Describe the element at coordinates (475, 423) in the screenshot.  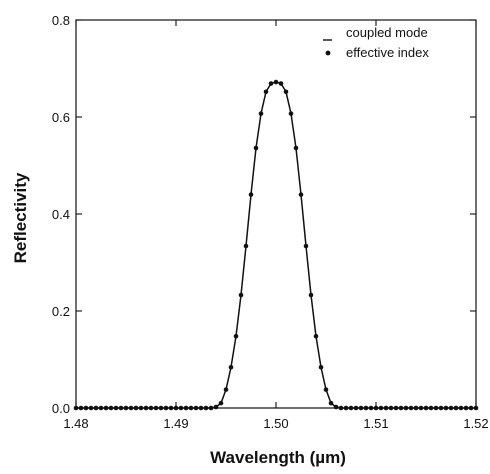
I see `x-tick-label: 1.52` at that location.